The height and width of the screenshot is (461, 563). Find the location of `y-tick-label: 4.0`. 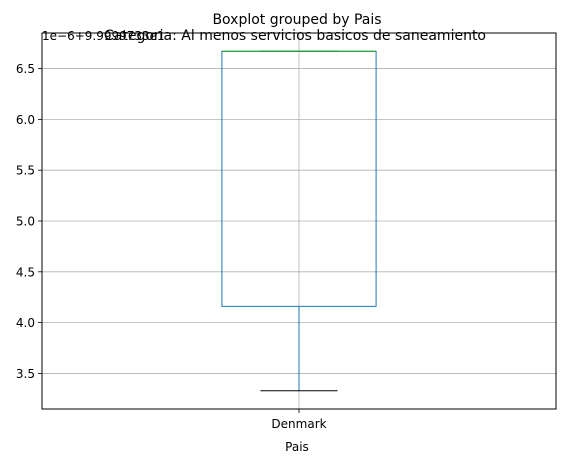

y-tick-label: 4.0 is located at coordinates (25, 323).